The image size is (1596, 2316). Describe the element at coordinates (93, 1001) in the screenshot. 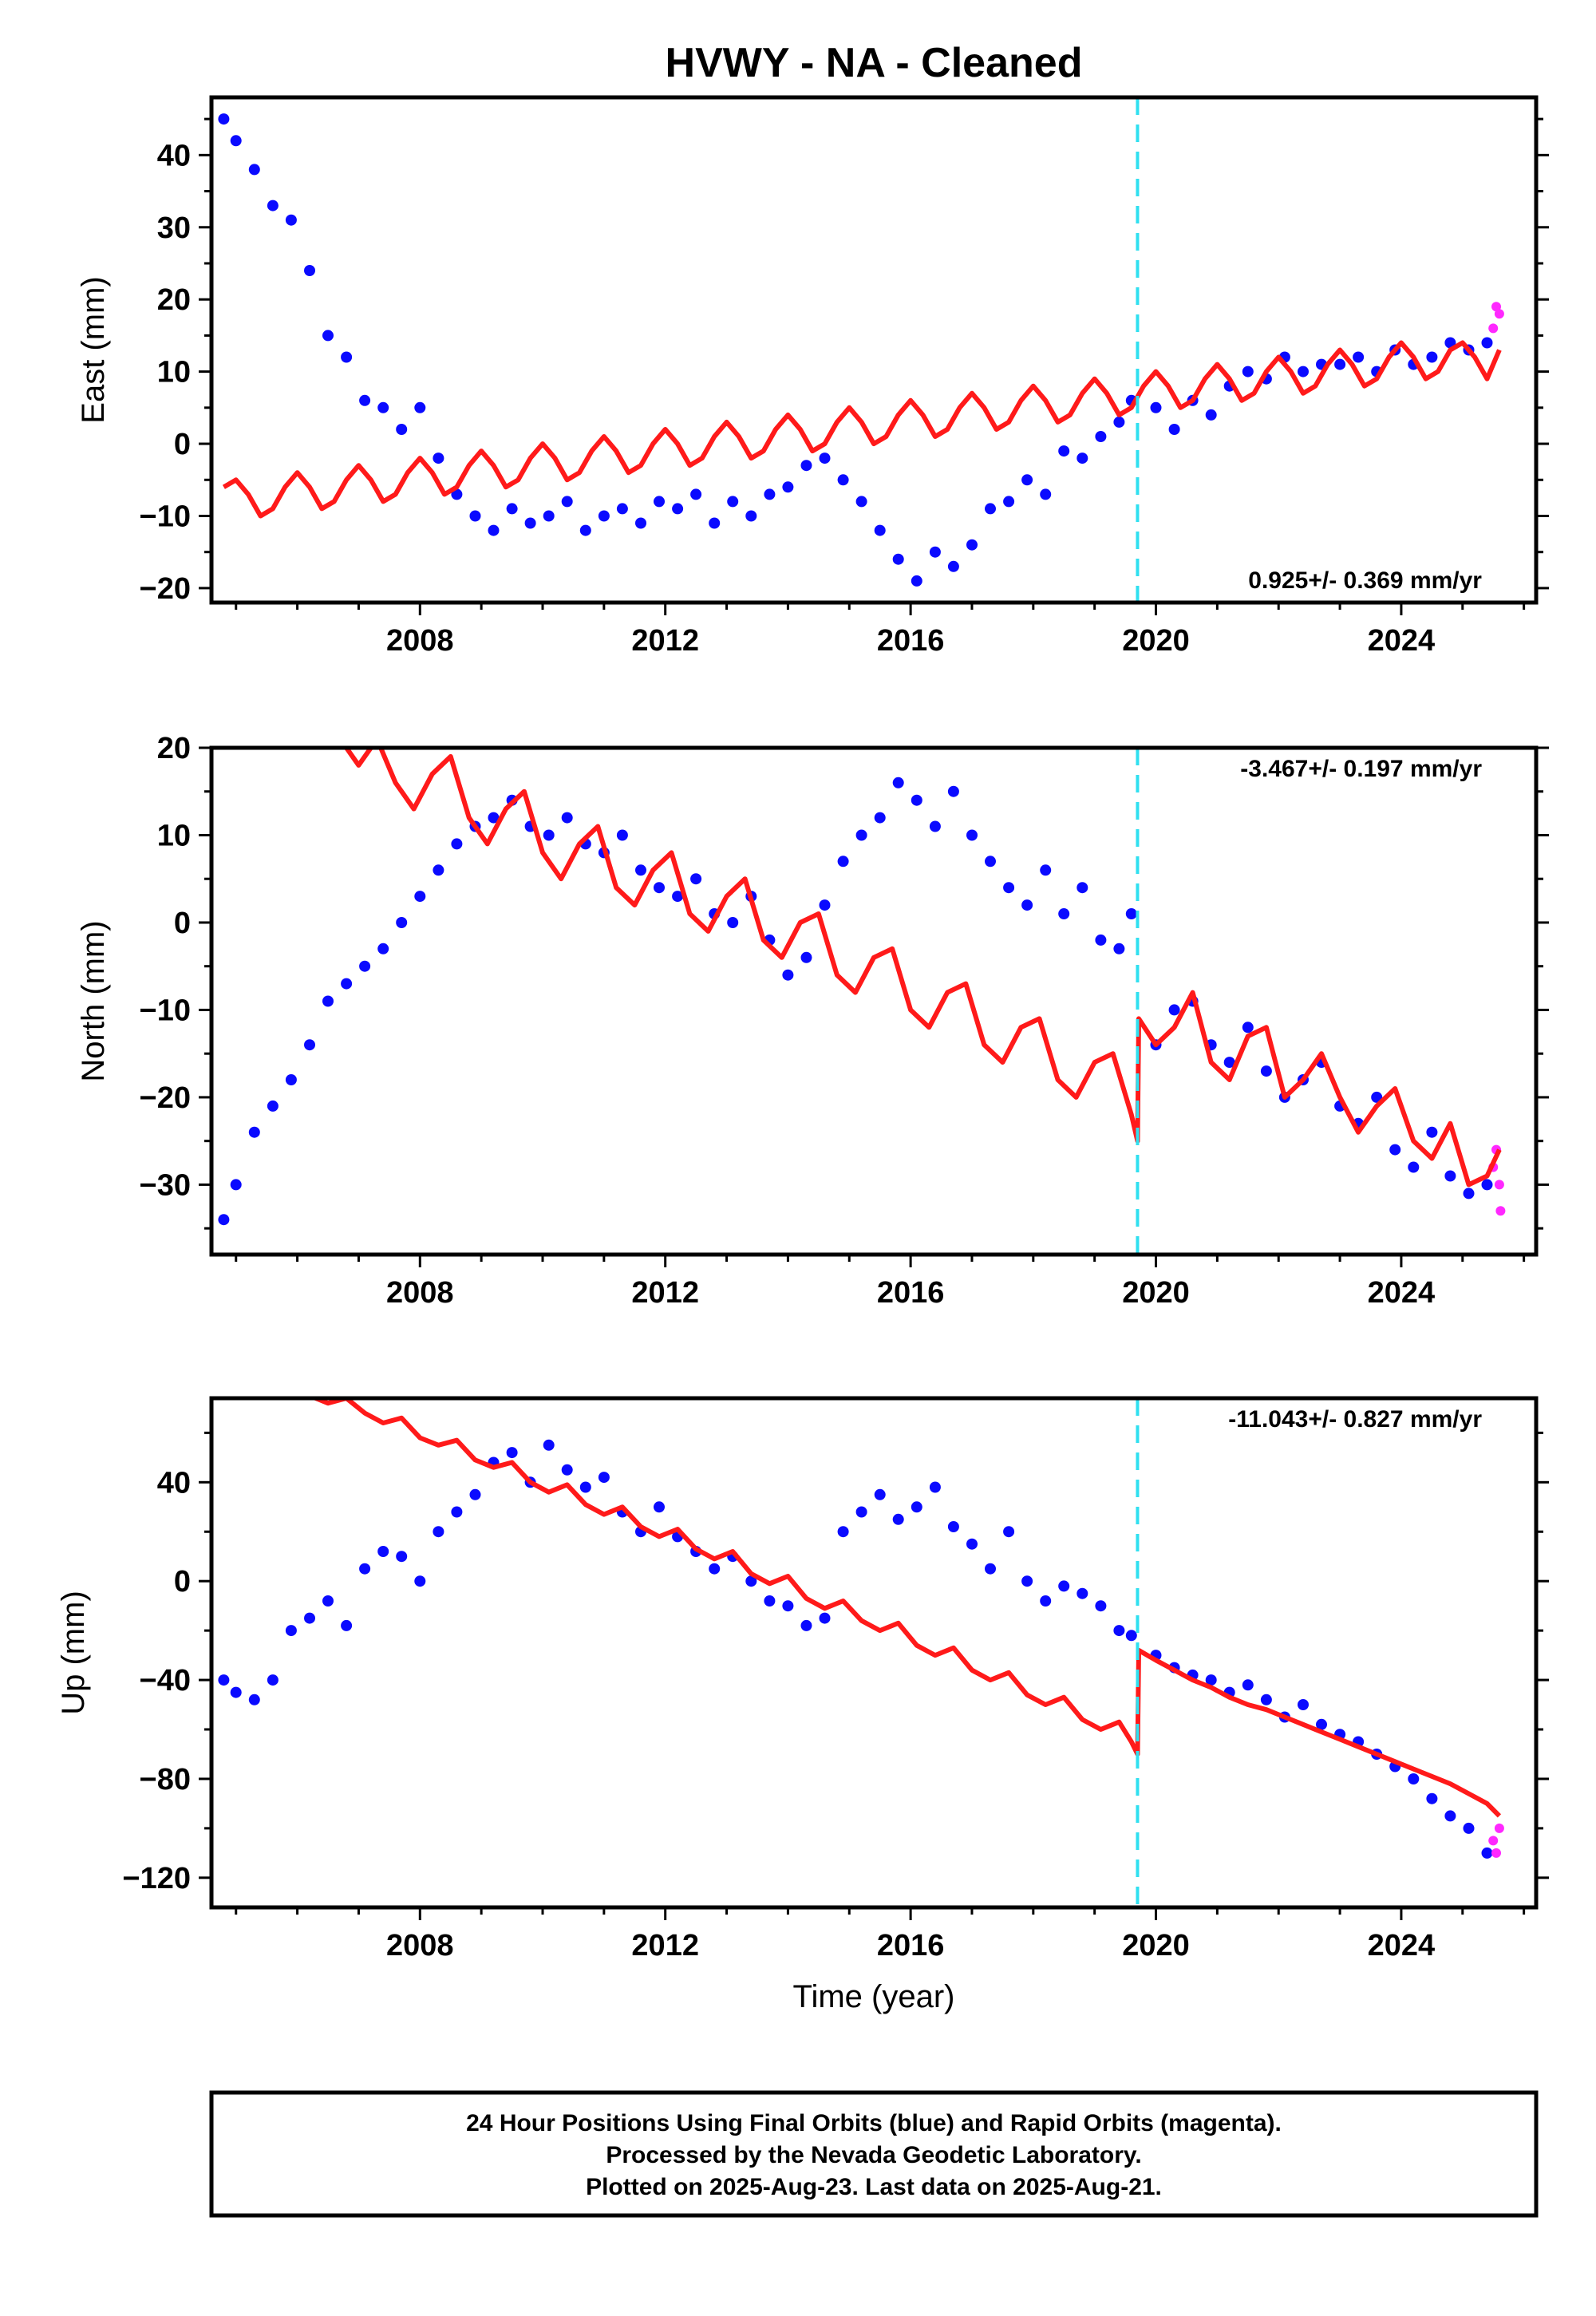

I see `y-axis-label: North (mm)` at that location.